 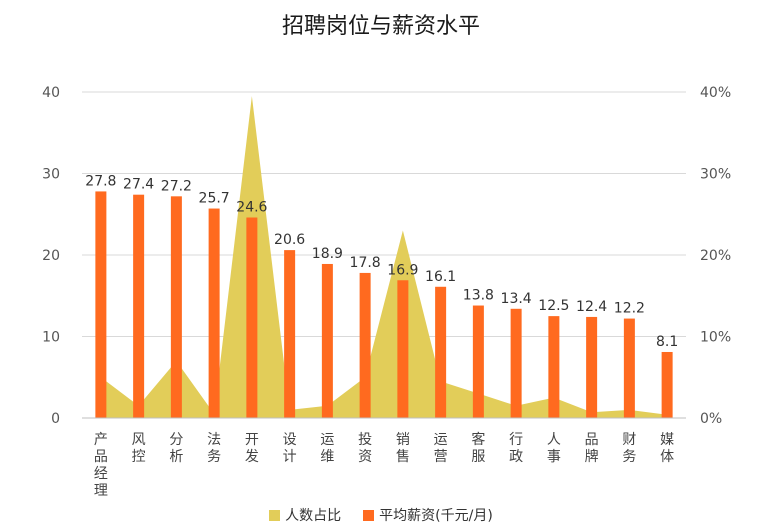 I want to click on bar-data-label: 24.6, so click(x=251, y=208).